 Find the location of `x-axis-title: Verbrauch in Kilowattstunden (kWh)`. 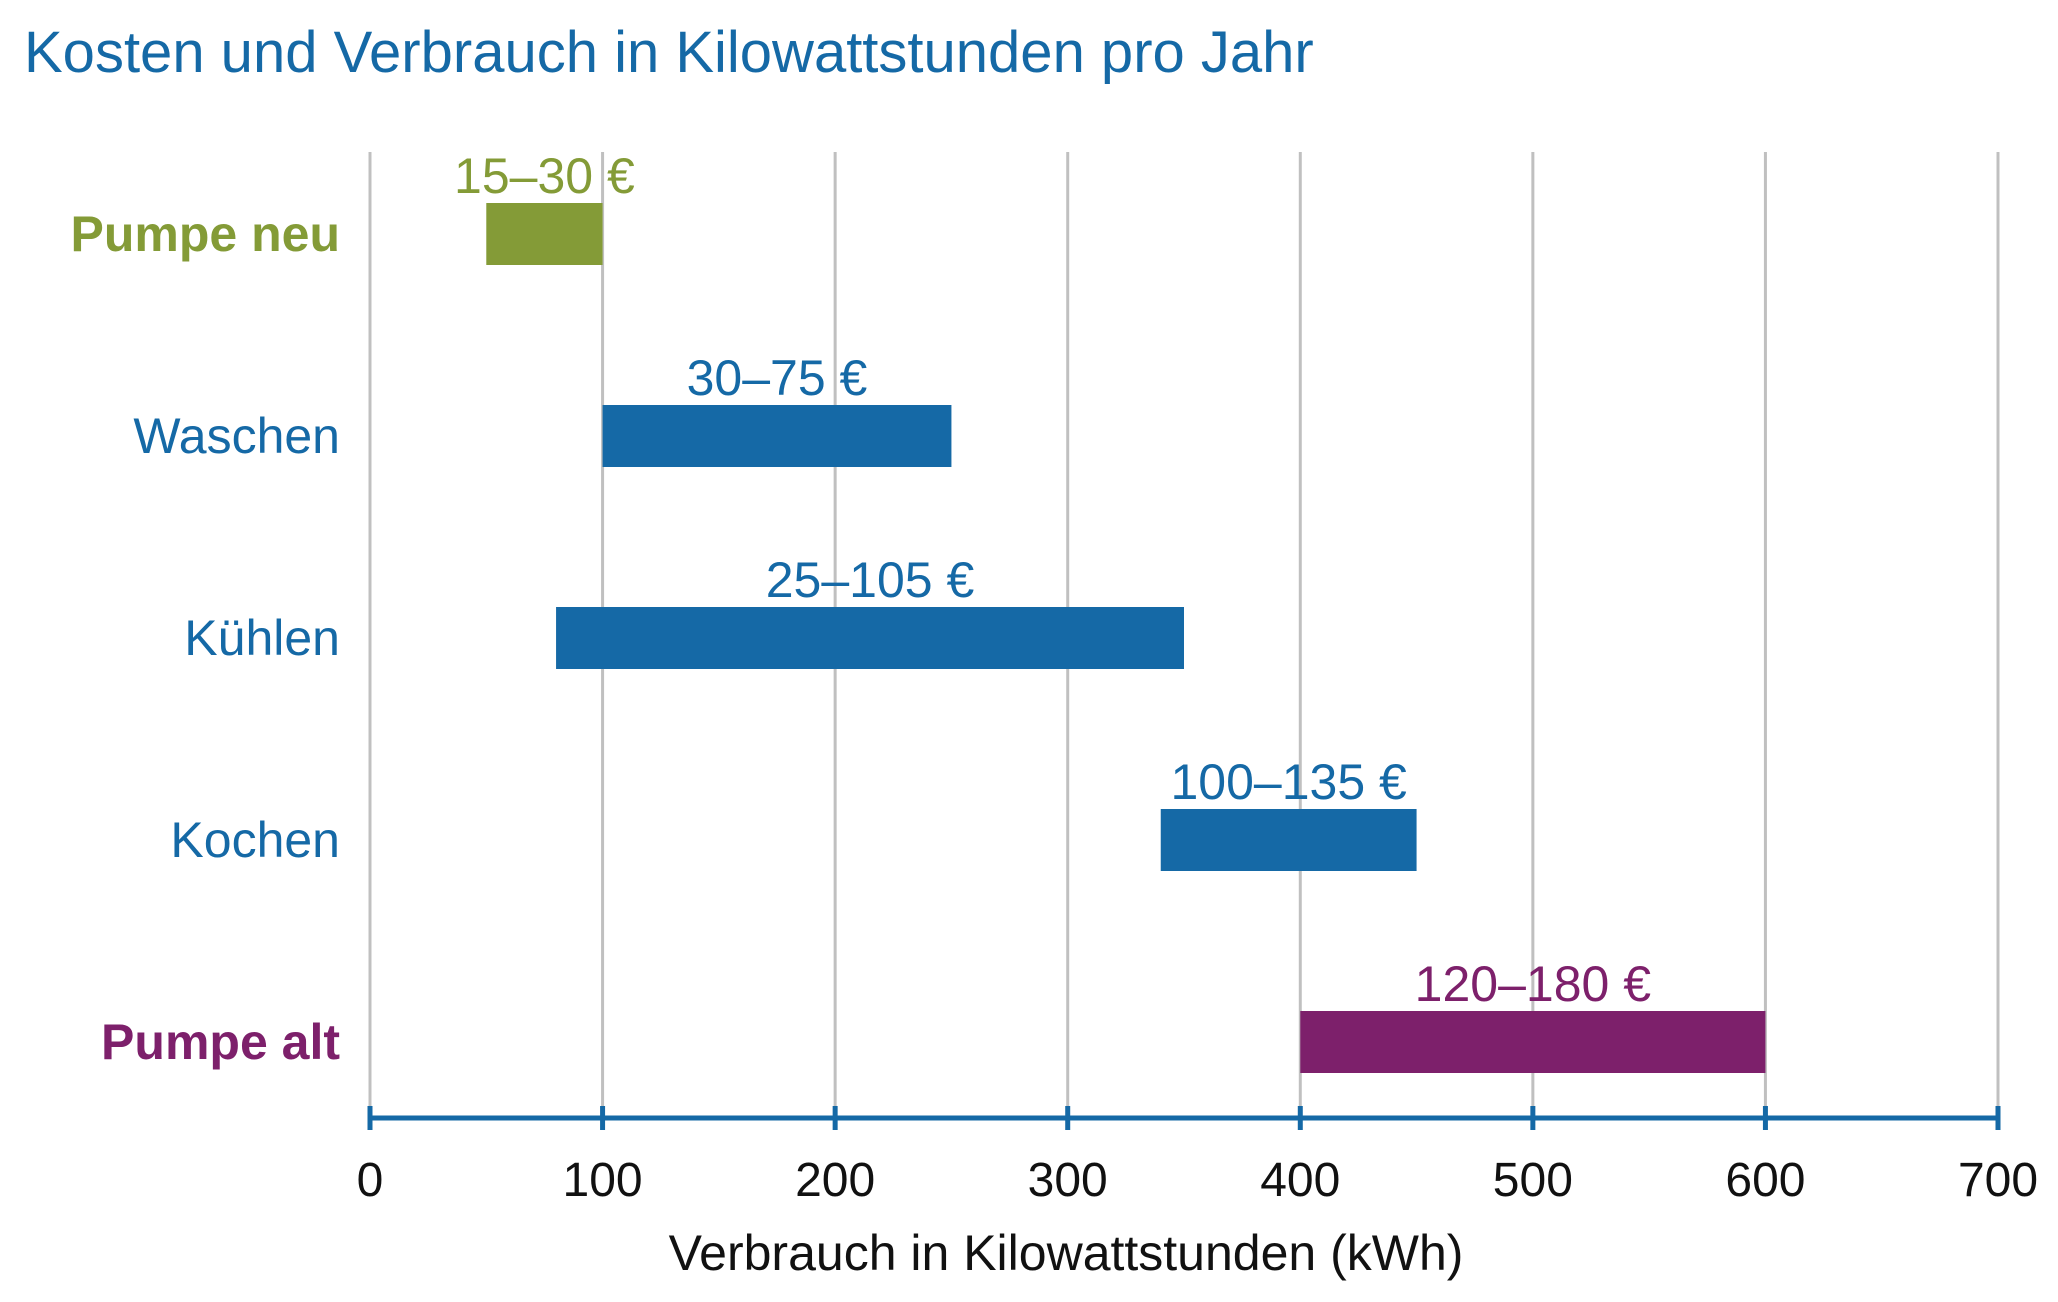

x-axis-title: Verbrauch in Kilowattstunden (kWh) is located at coordinates (1066, 1253).